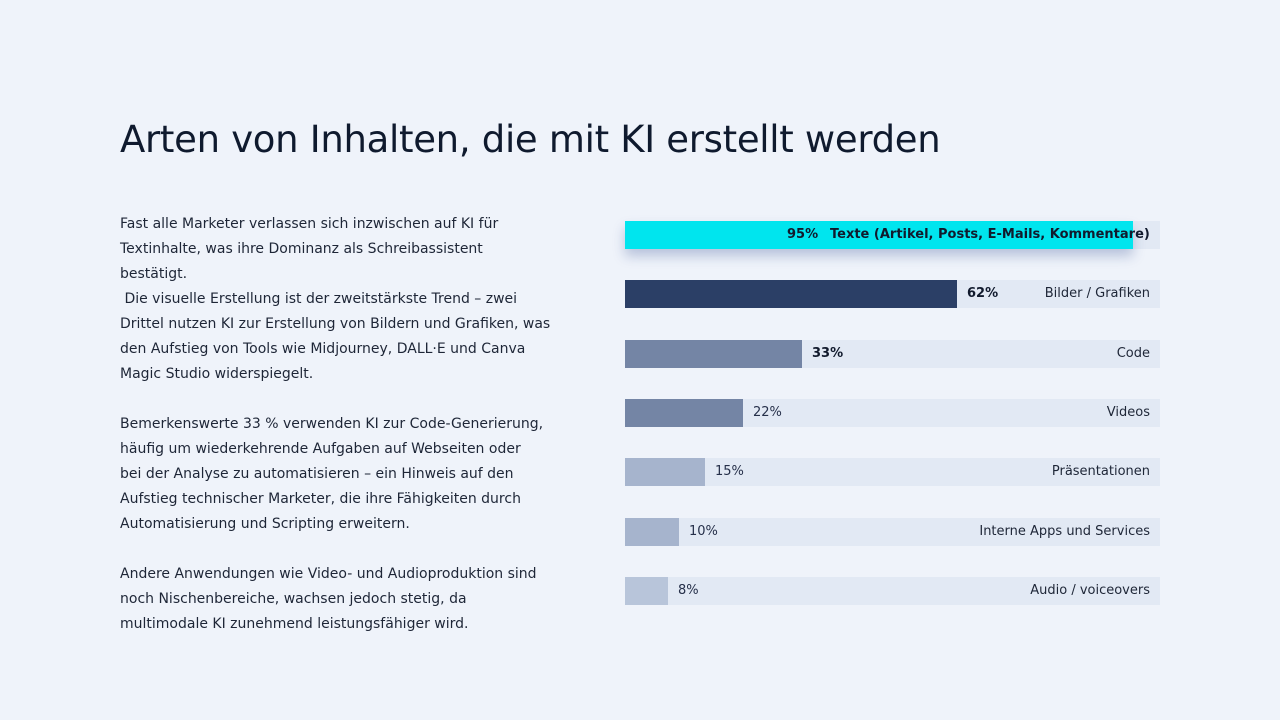 Image resolution: width=1280 pixels, height=720 pixels. I want to click on bar-category-label: Bilder / Grafiken, so click(1097, 293).